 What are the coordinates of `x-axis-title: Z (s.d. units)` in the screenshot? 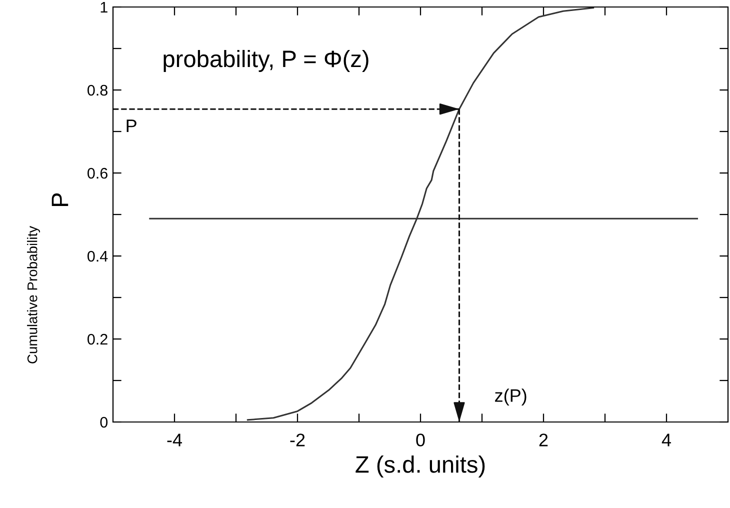 It's located at (420, 467).